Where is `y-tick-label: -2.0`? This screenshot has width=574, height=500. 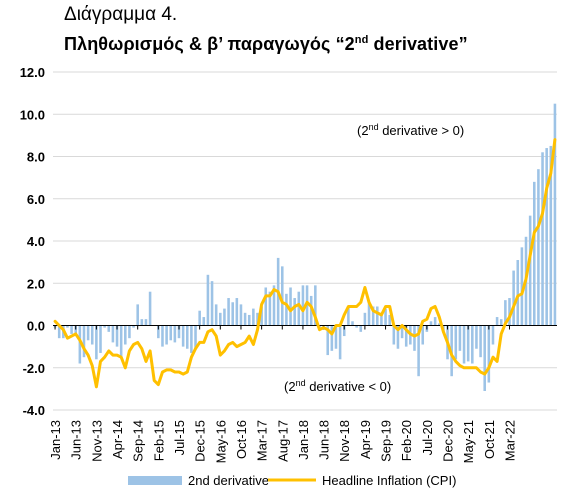 y-tick-label: -2.0 is located at coordinates (34, 368).